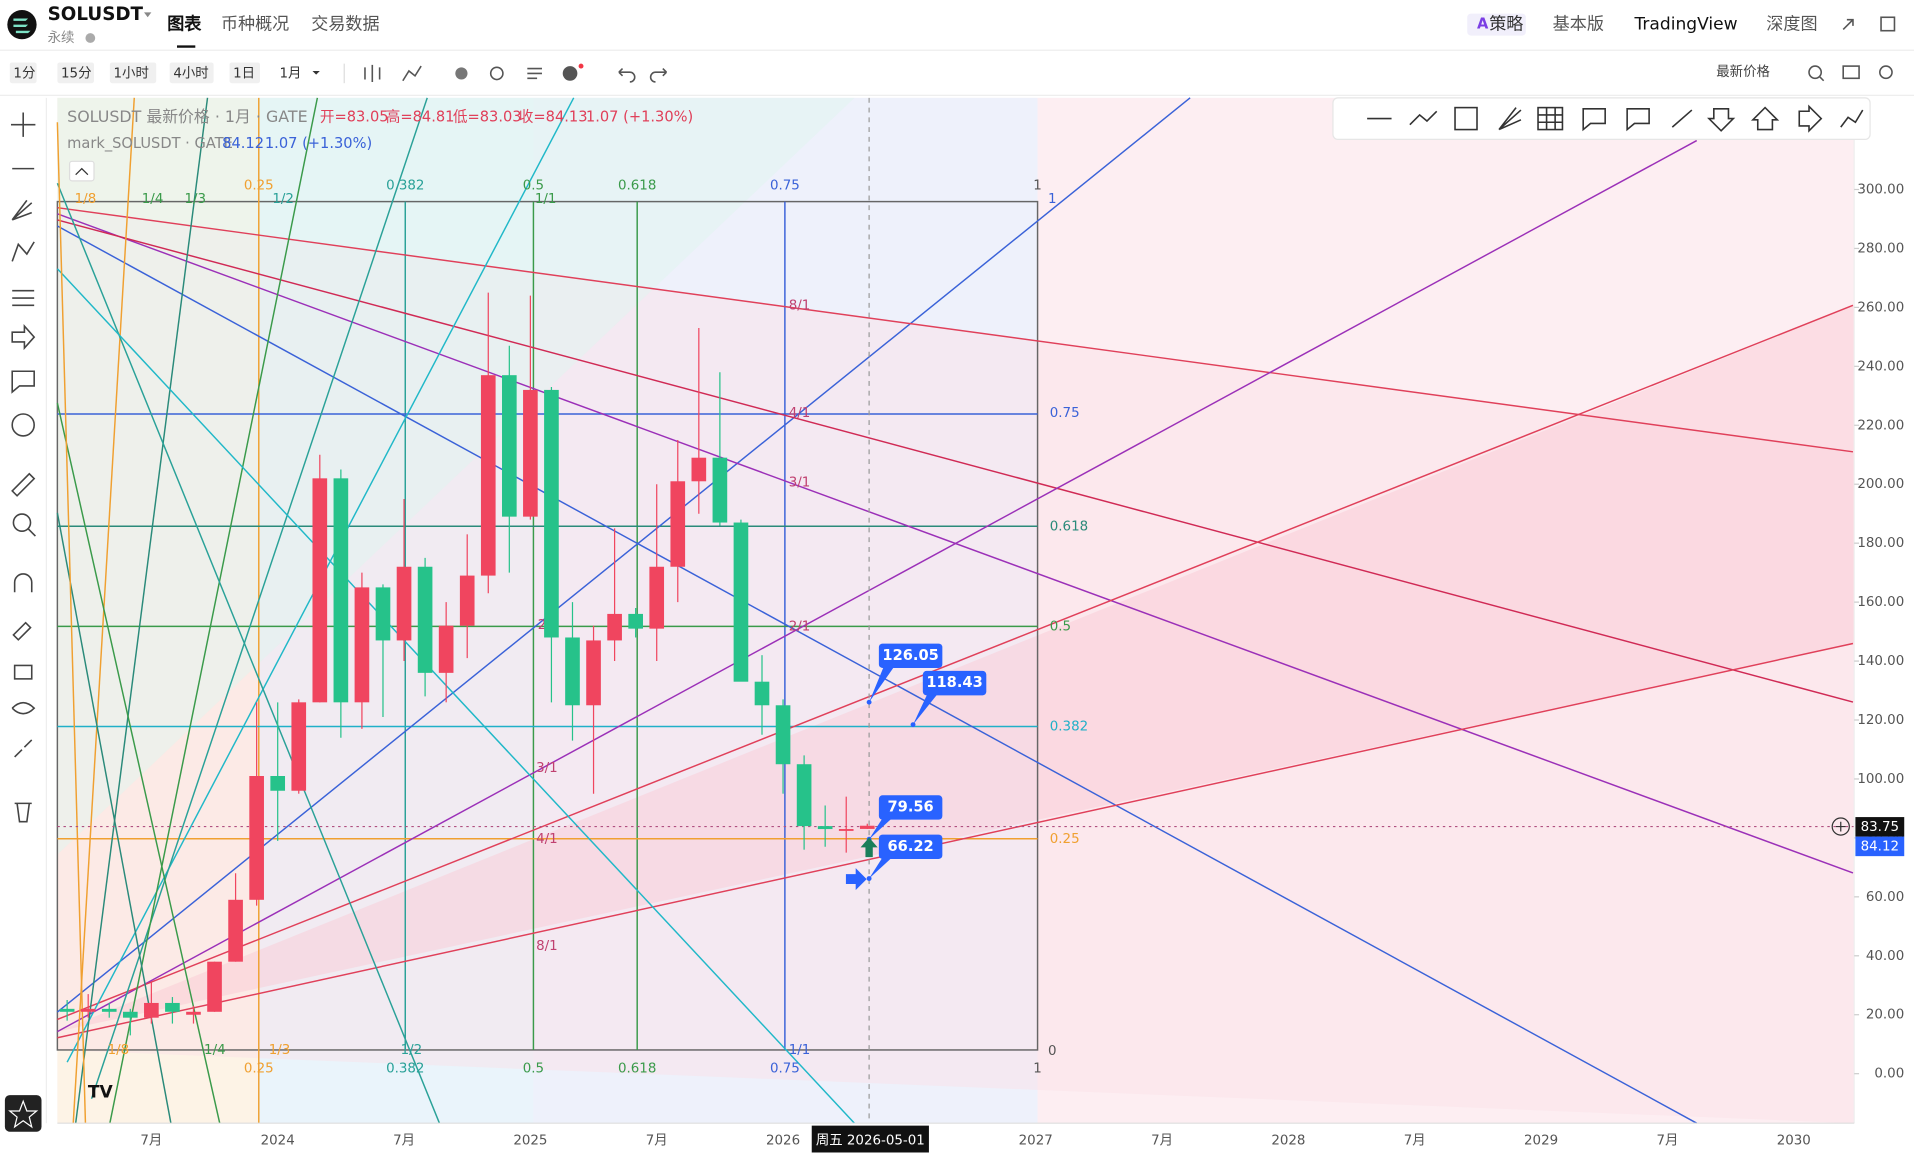  Describe the element at coordinates (61, 38) in the screenshot. I see `contract-type: 永续` at that location.